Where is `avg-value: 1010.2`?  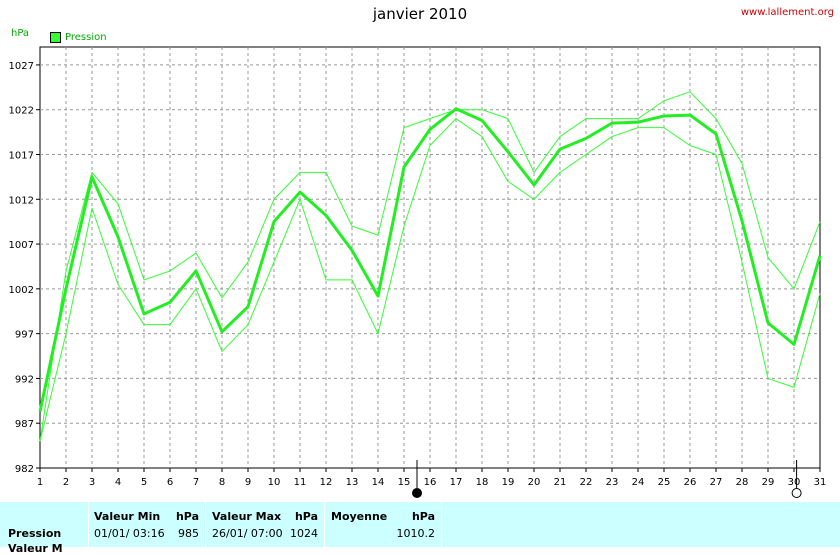 avg-value: 1010.2 is located at coordinates (416, 533).